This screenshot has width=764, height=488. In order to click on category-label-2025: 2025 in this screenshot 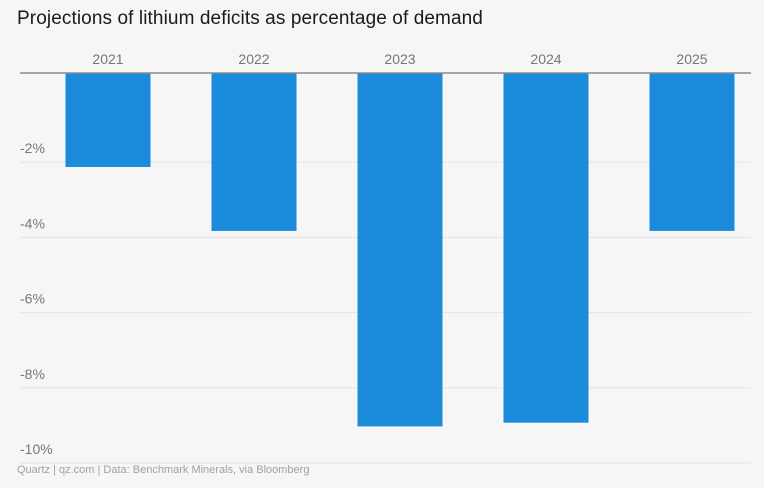, I will do `click(691, 59)`.